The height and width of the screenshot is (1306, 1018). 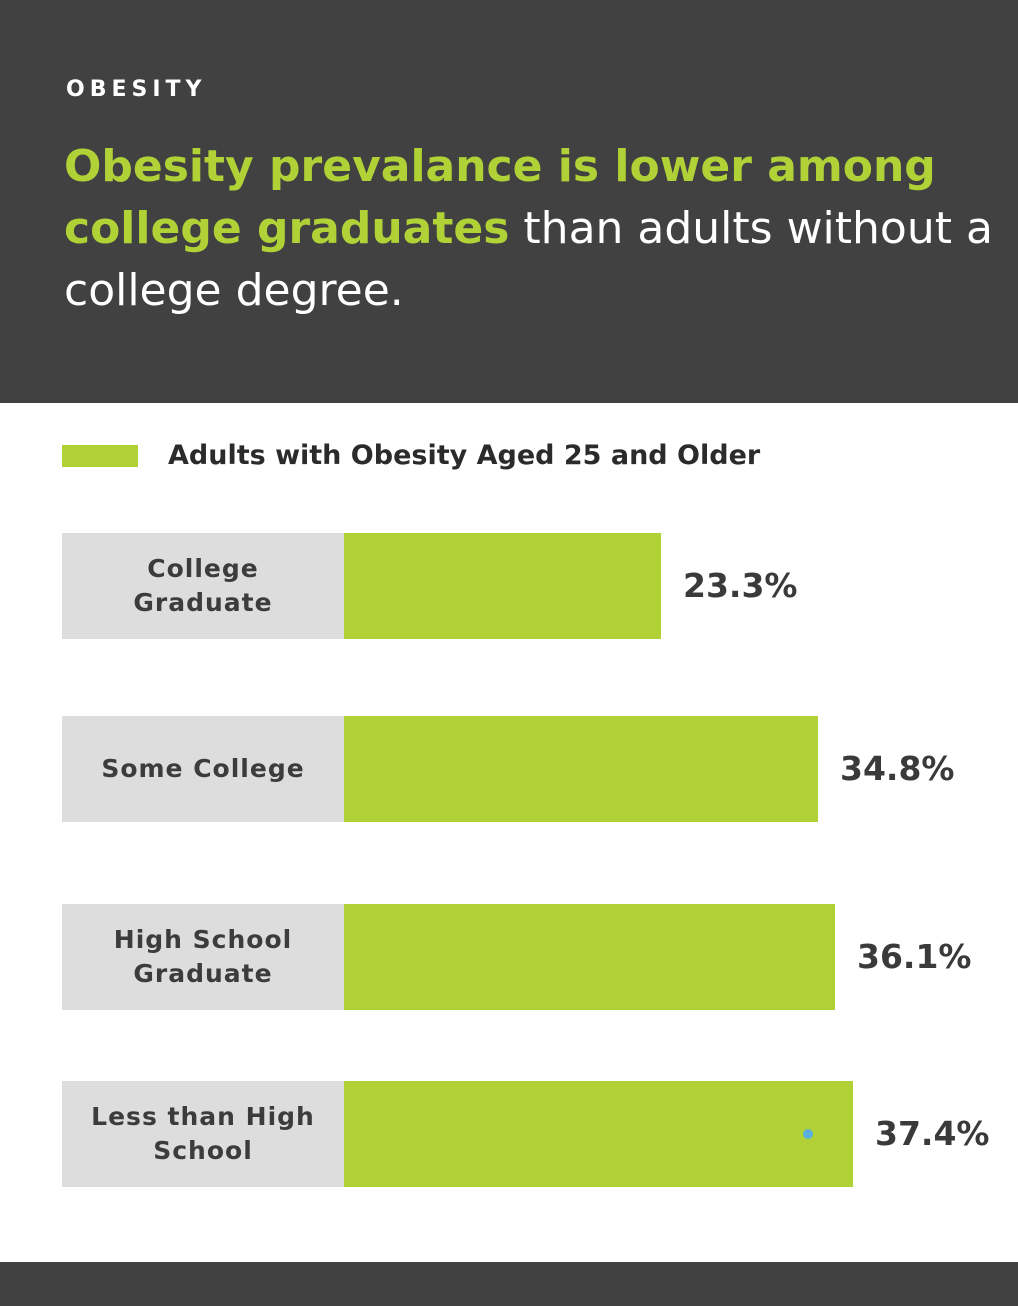 What do you see at coordinates (203, 957) in the screenshot?
I see `category-label: High School Graduate` at bounding box center [203, 957].